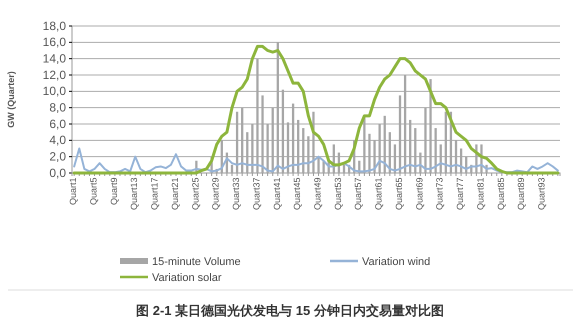 The image size is (581, 331). Describe the element at coordinates (379, 194) in the screenshot. I see `x-tick-label: Quart61` at that location.